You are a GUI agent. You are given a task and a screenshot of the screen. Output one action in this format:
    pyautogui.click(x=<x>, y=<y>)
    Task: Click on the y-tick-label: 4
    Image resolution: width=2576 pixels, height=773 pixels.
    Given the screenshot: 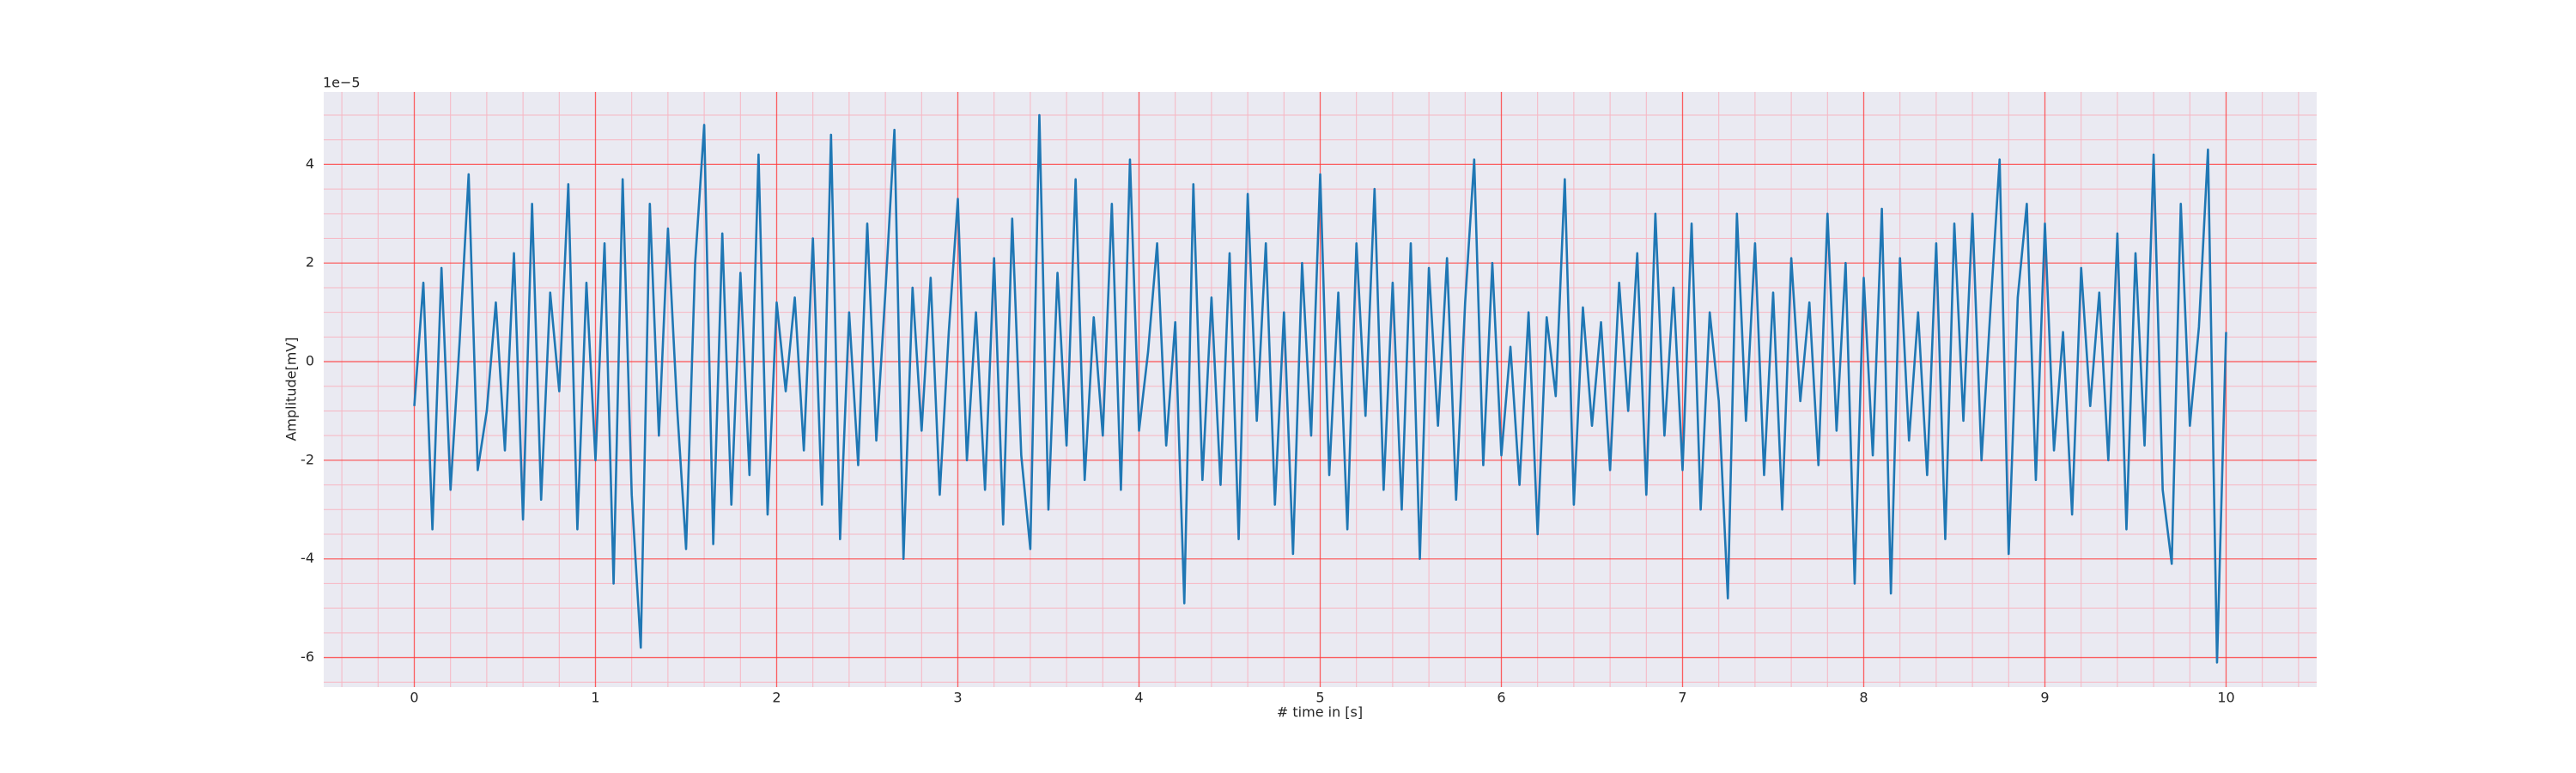 What is the action you would take?
    pyautogui.click(x=310, y=163)
    